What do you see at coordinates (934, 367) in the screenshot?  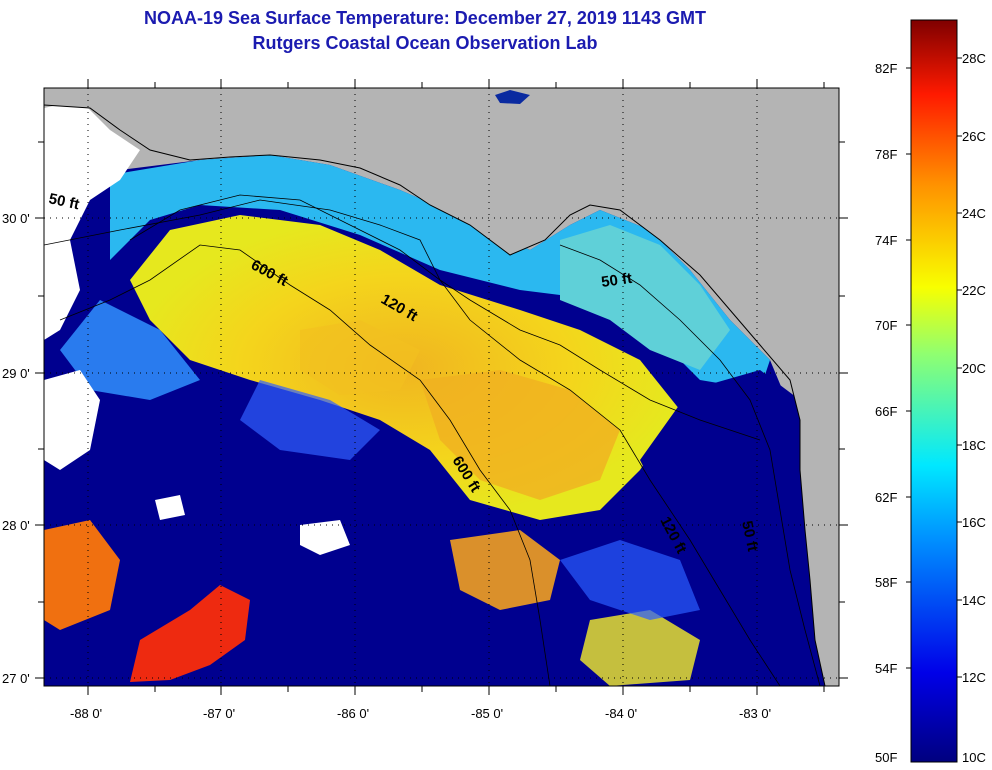 I see `colorbar-ticks` at bounding box center [934, 367].